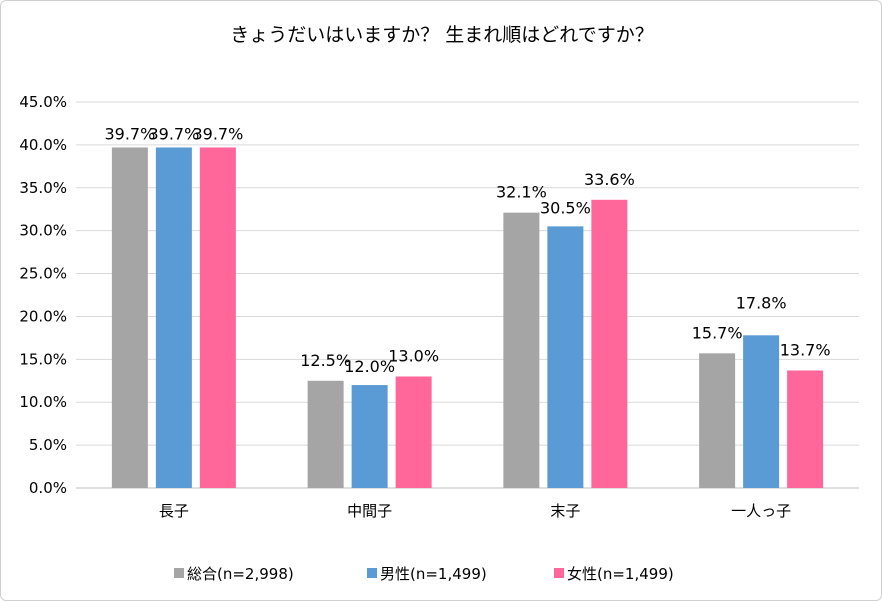 Image resolution: width=882 pixels, height=601 pixels. Describe the element at coordinates (43, 402) in the screenshot. I see `y-tick-label: 10.0%` at that location.